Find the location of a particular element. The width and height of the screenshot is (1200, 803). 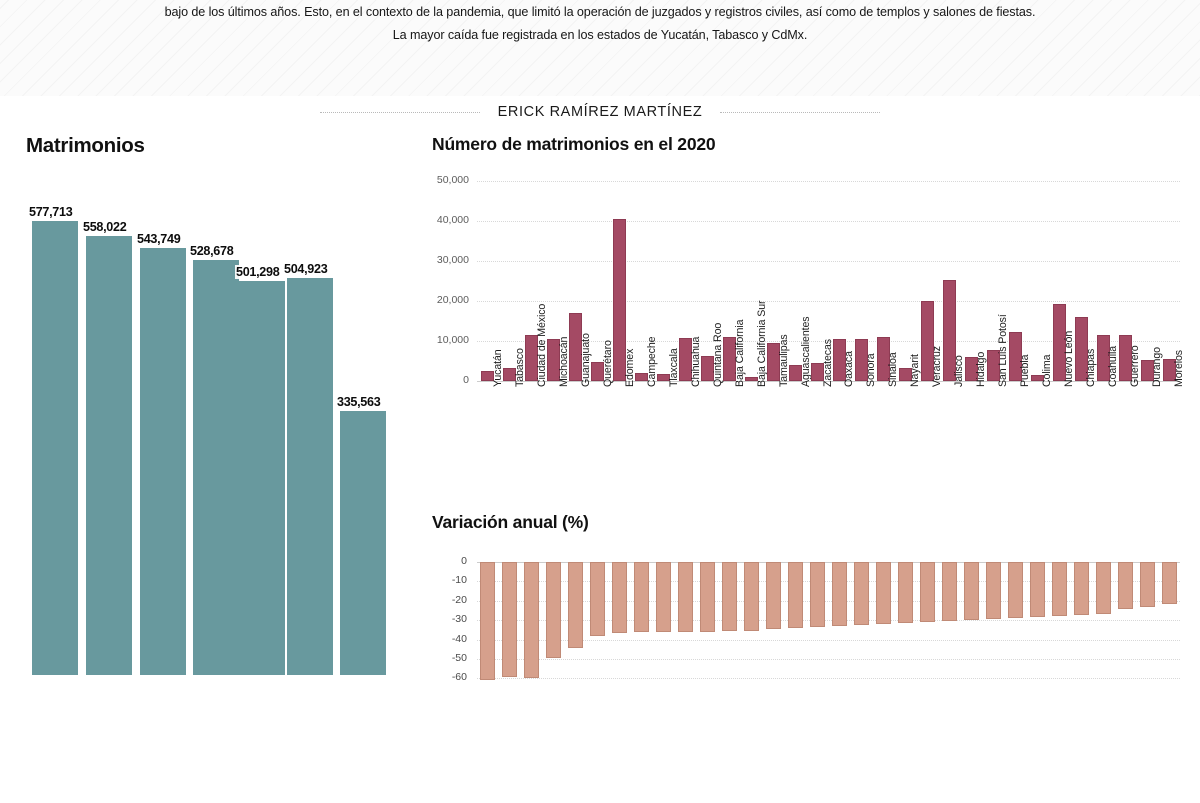

x-axis-tick-label: Chihuahua is located at coordinates (695, 361).